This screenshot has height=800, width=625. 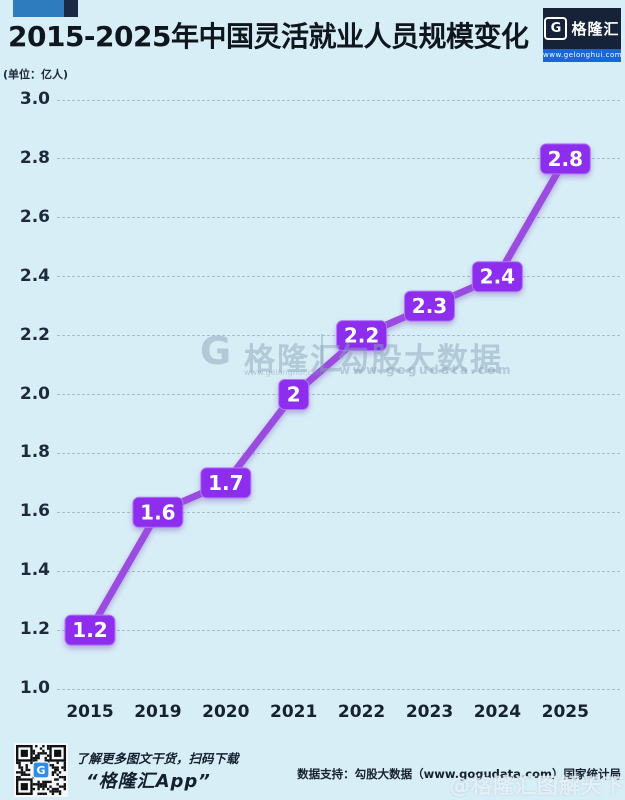 I want to click on header-decoration-blue, so click(x=38, y=8).